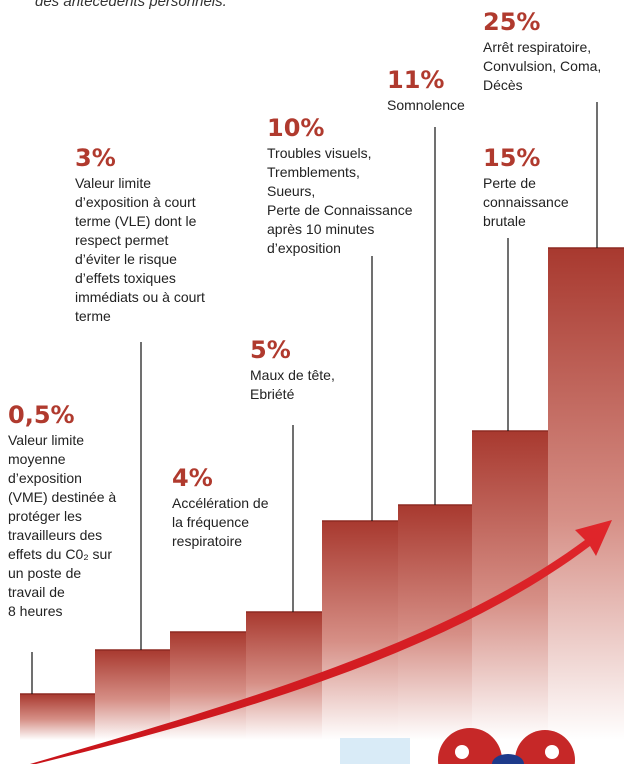 The width and height of the screenshot is (624, 764). Describe the element at coordinates (192, 478) in the screenshot. I see `level-label: 4%` at that location.